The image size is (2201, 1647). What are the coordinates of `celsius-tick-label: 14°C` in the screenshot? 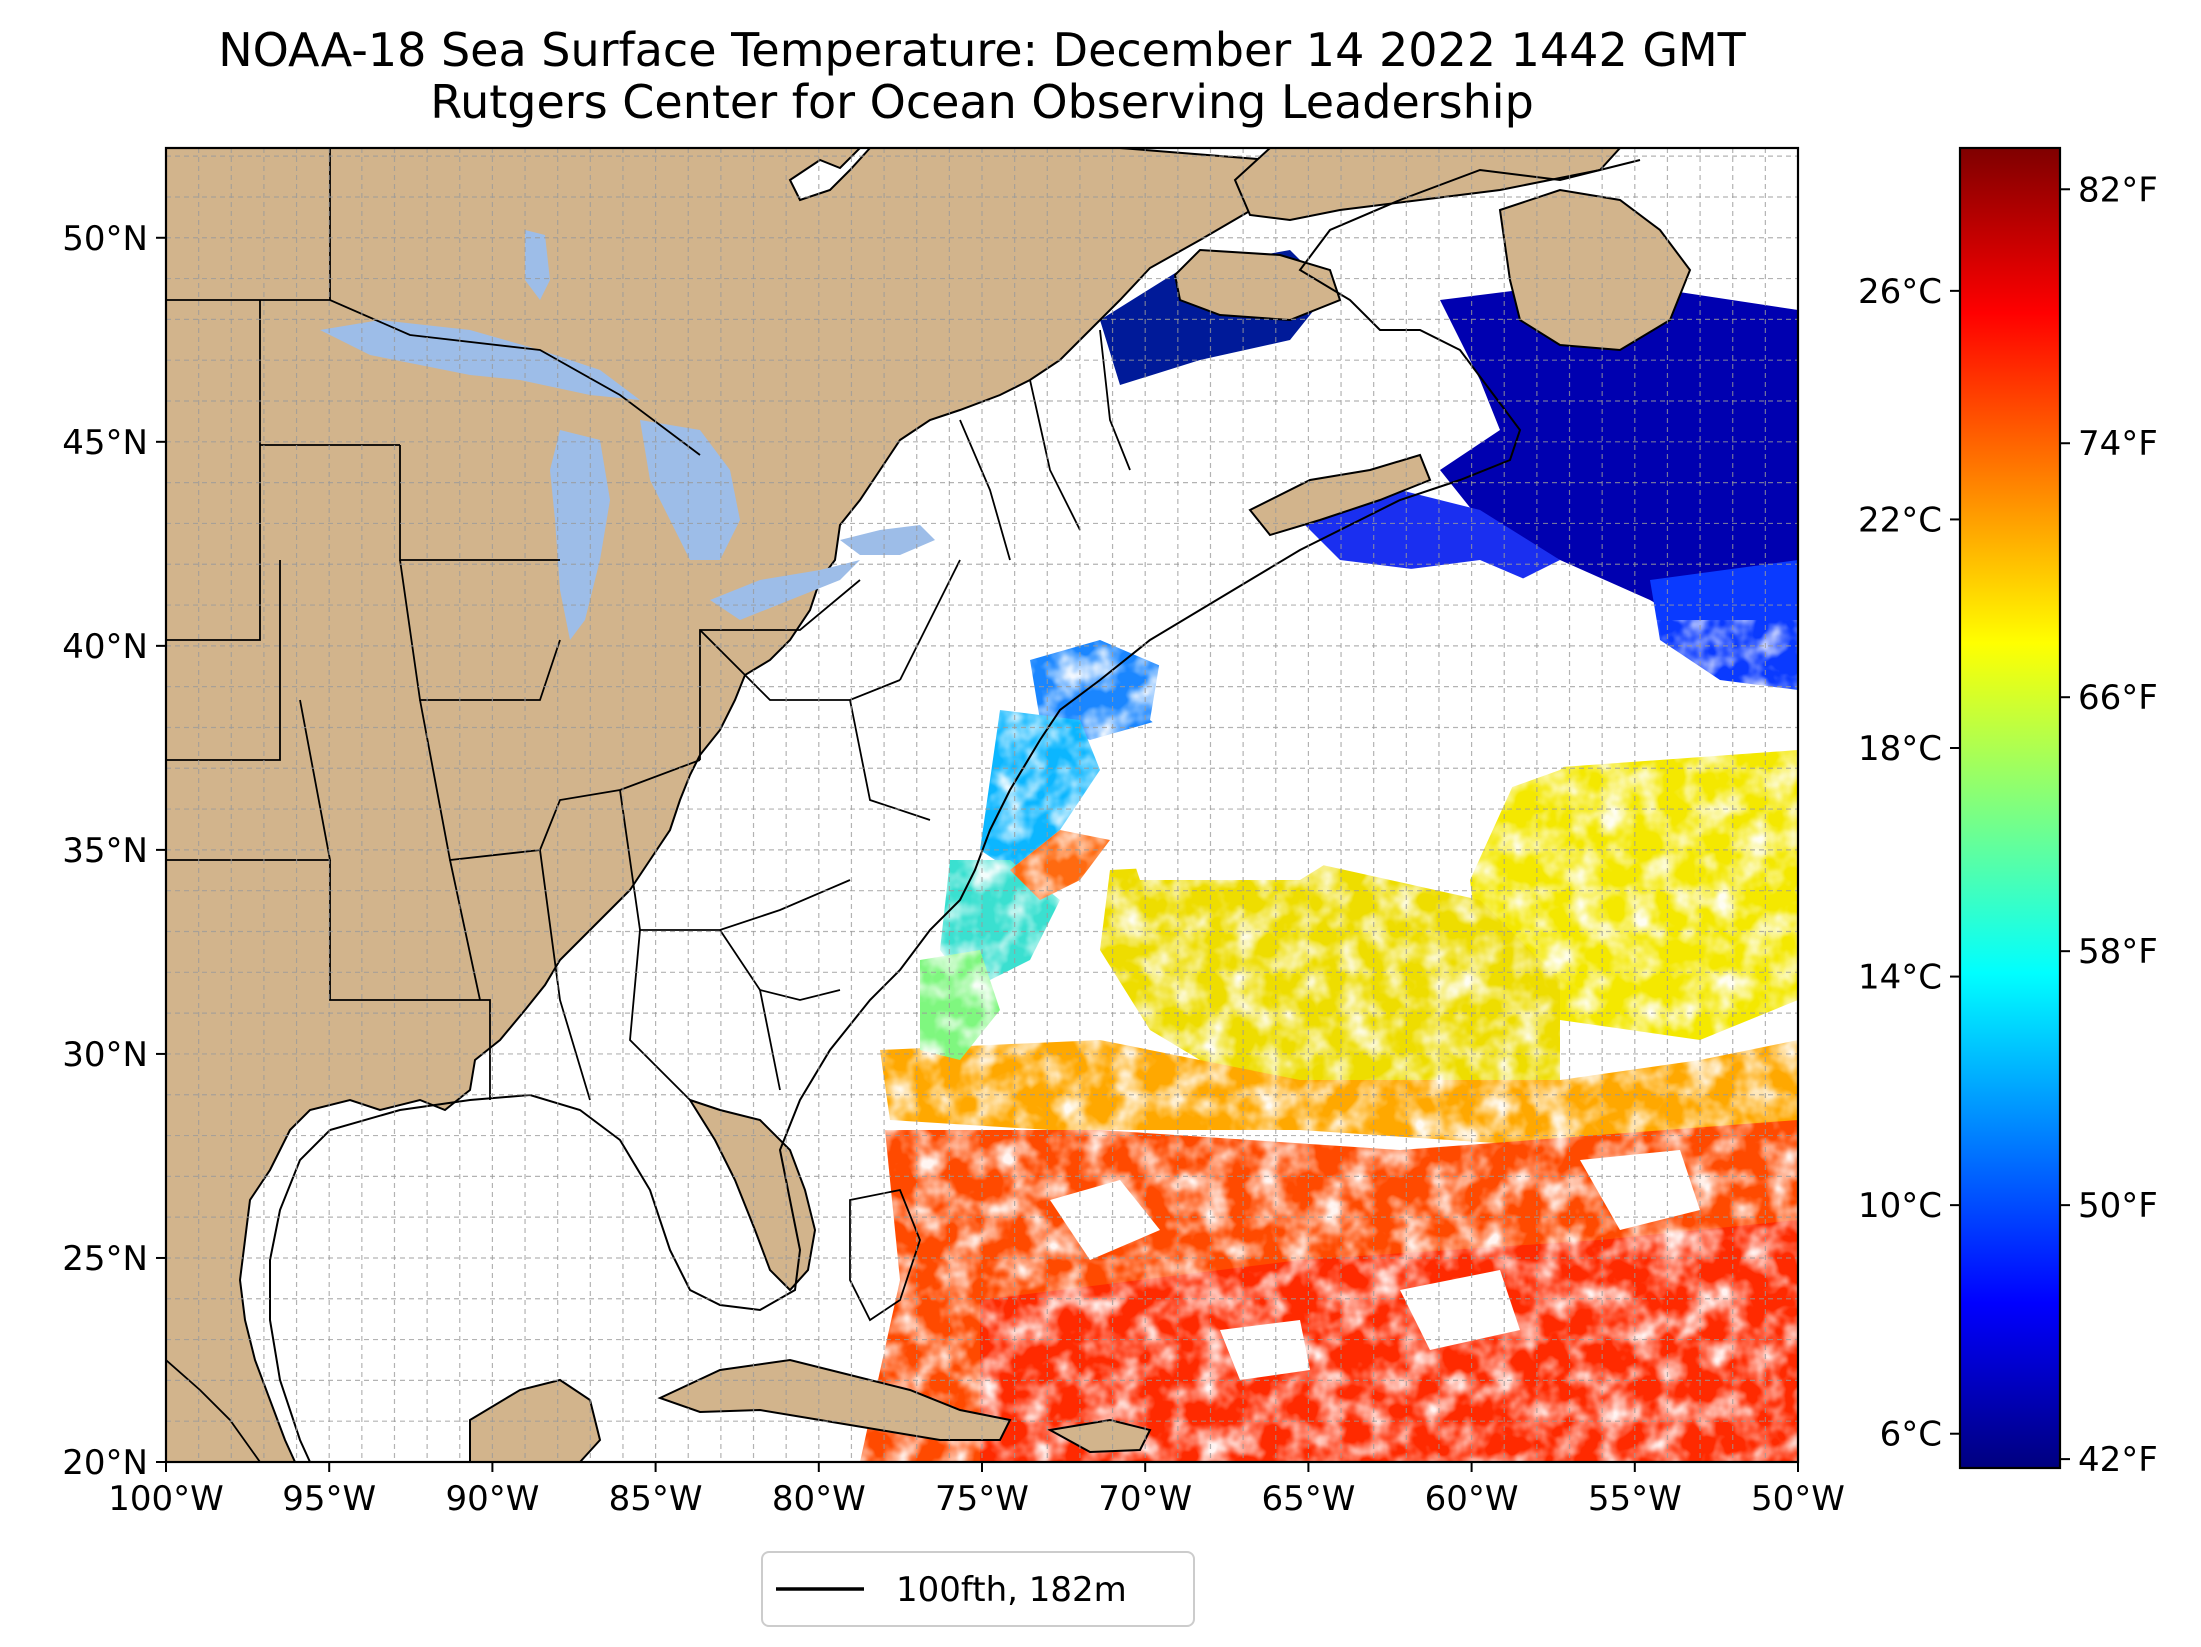 It's located at (1900, 978).